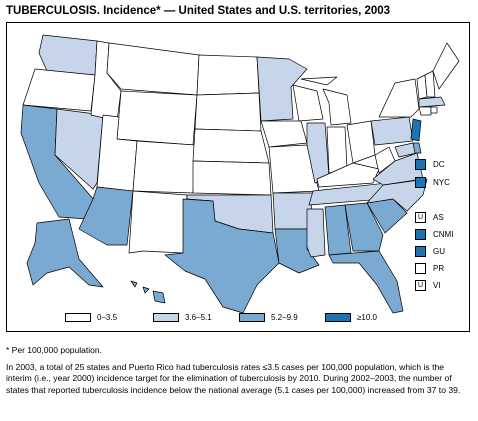 The image size is (478, 421). What do you see at coordinates (337, 150) in the screenshot?
I see `state-in` at bounding box center [337, 150].